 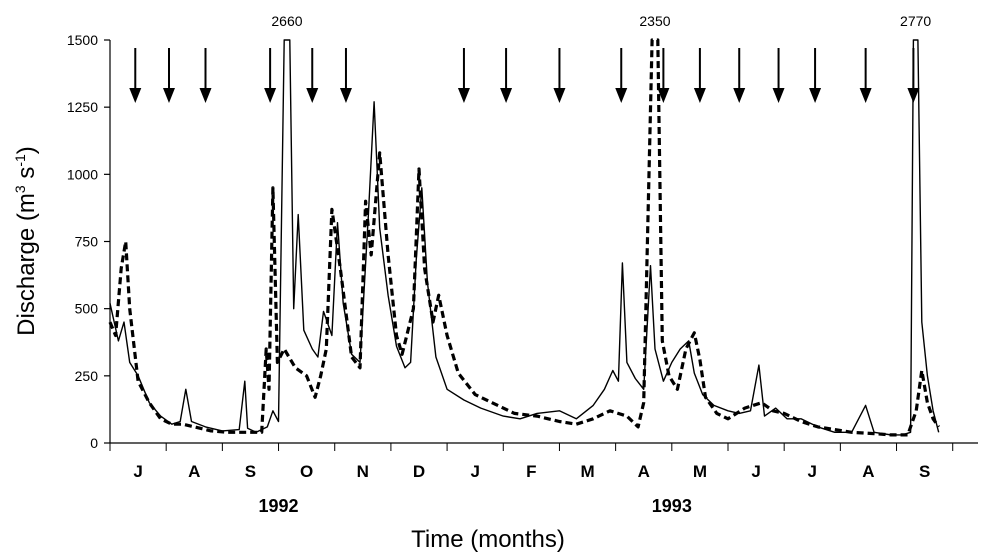 I want to click on y-tick-label: 0, so click(x=94, y=443).